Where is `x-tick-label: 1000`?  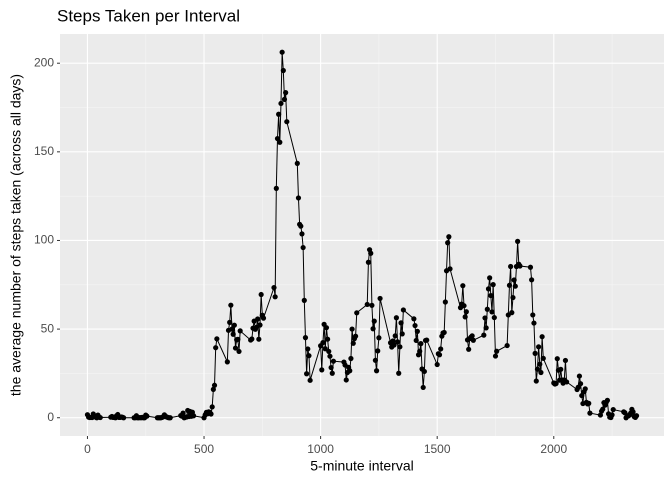 x-tick-label: 1000 is located at coordinates (320, 449).